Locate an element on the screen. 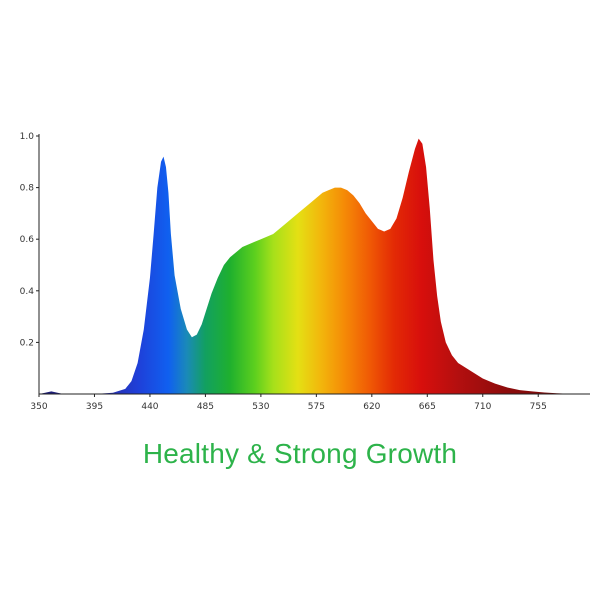 This screenshot has height=600, width=600. y-tick-label: 0.2 is located at coordinates (27, 343).